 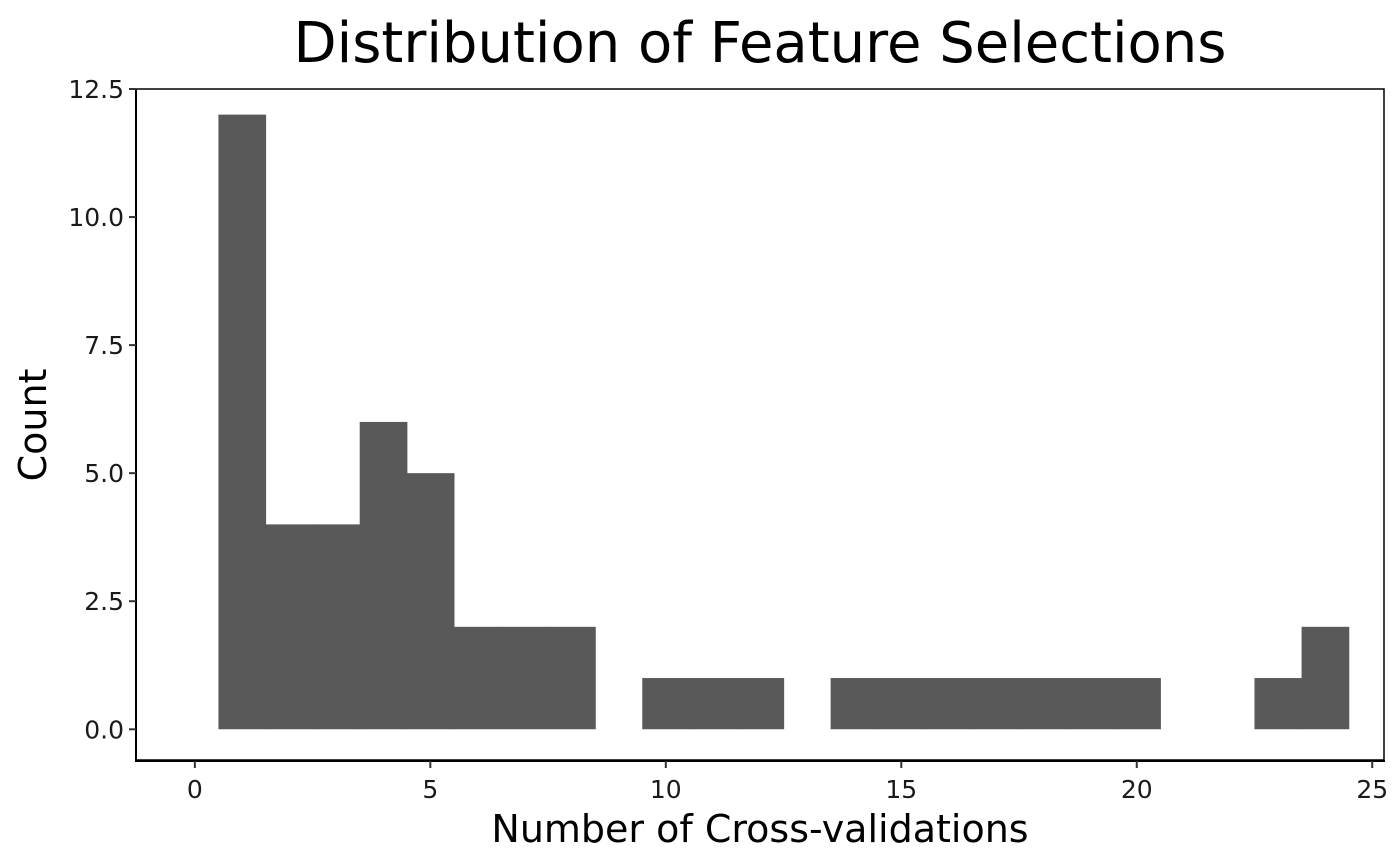 What do you see at coordinates (901, 789) in the screenshot?
I see `x-tick-label: 15` at bounding box center [901, 789].